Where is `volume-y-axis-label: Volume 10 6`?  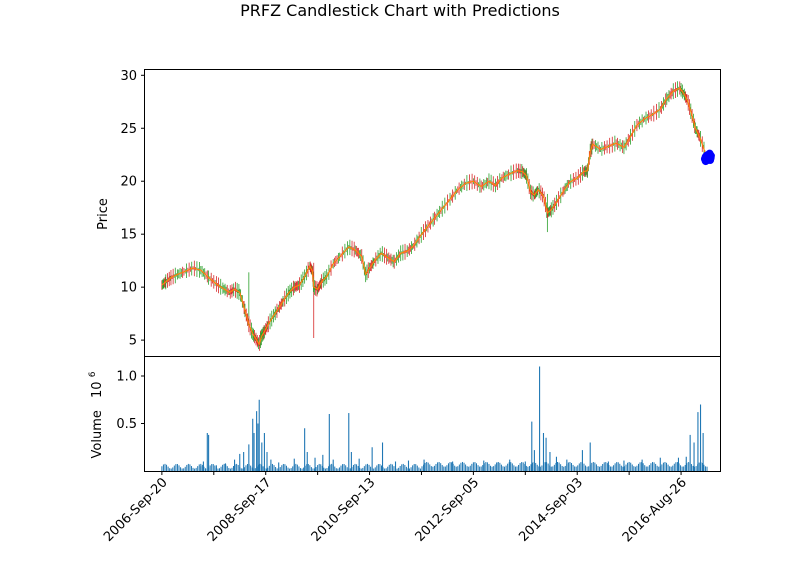 volume-y-axis-label: Volume 10 6 is located at coordinates (96, 414).